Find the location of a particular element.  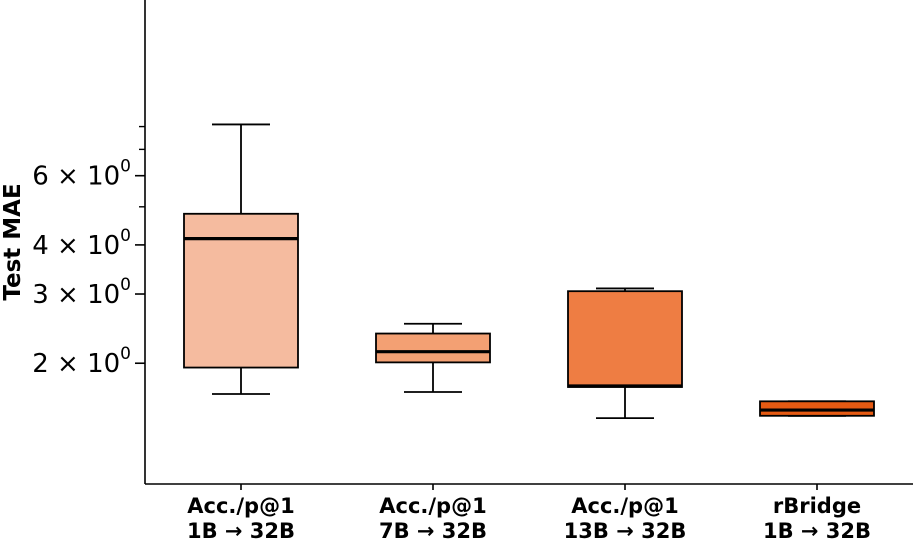

y-ticks: 2 × 100 3 × 100 4 × 100 6 × 100 is located at coordinates (88, 252).